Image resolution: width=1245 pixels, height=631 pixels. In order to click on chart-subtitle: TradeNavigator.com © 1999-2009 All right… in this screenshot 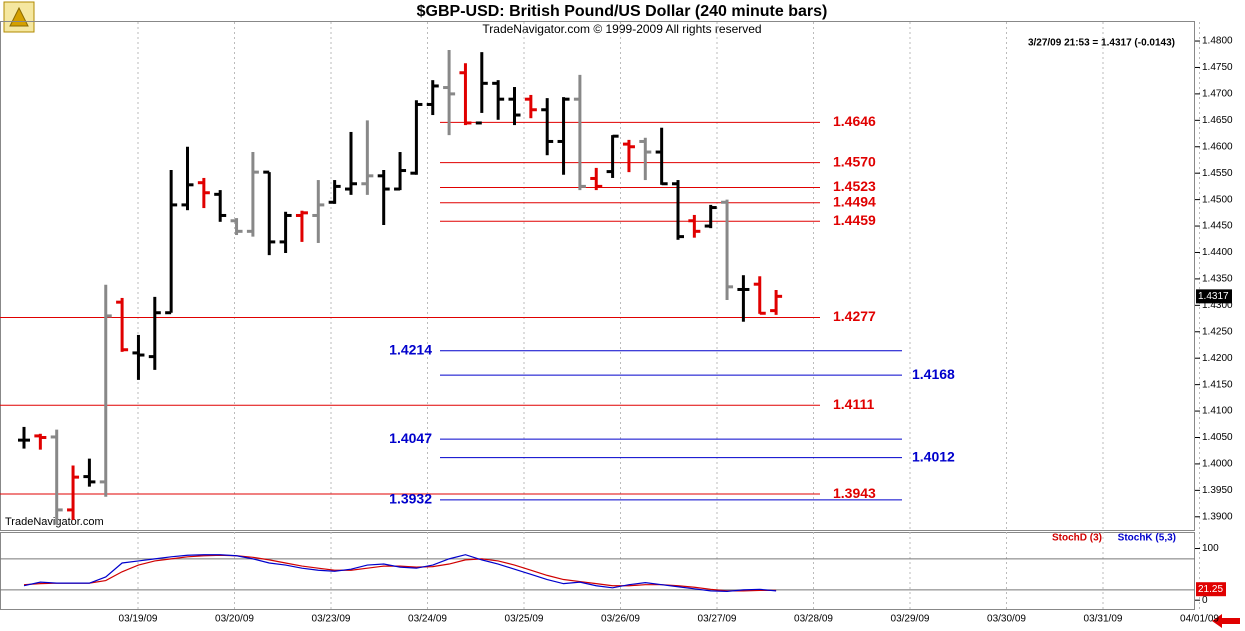, I will do `click(621, 29)`.